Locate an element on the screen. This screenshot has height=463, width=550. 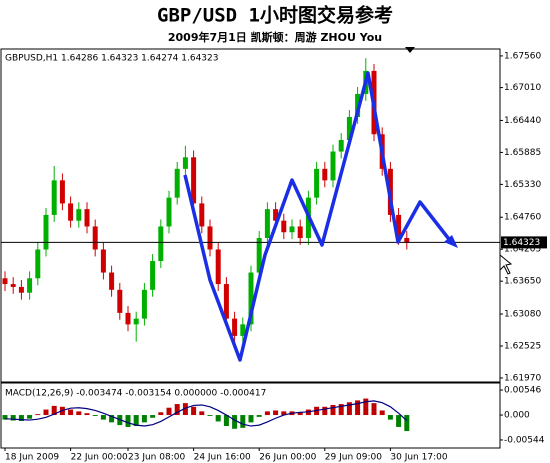
y-tick-label: 1.64205 is located at coordinates (522, 250).